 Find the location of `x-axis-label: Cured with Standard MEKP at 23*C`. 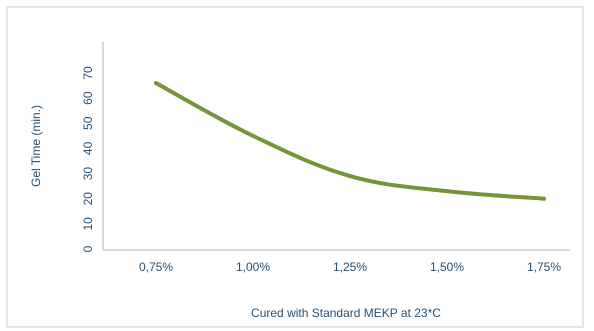

x-axis-label: Cured with Standard MEKP at 23*C is located at coordinates (346, 313).